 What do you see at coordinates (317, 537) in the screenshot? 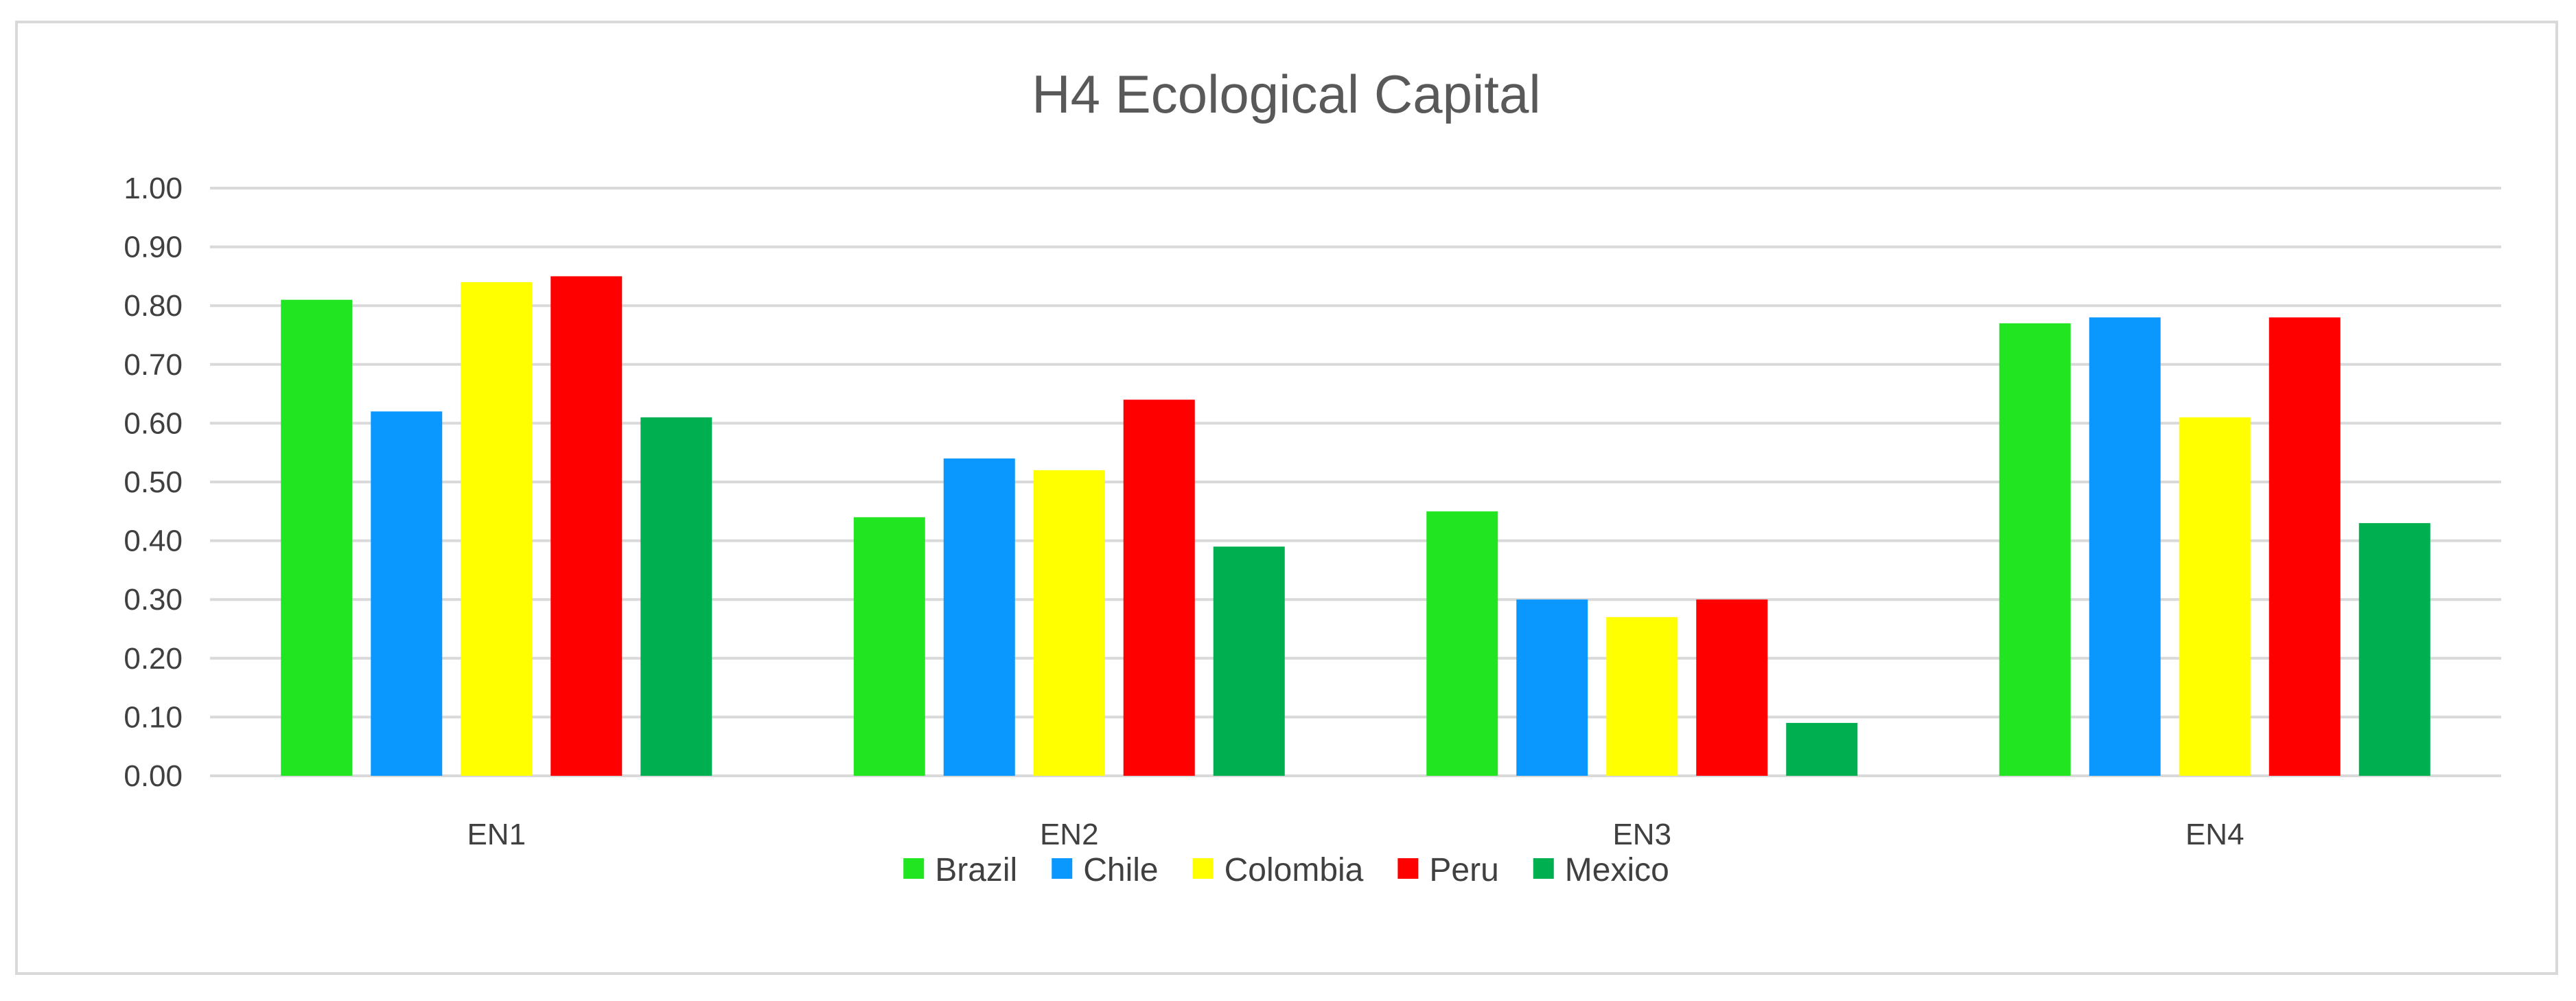
I see `bar-brazil-en1` at bounding box center [317, 537].